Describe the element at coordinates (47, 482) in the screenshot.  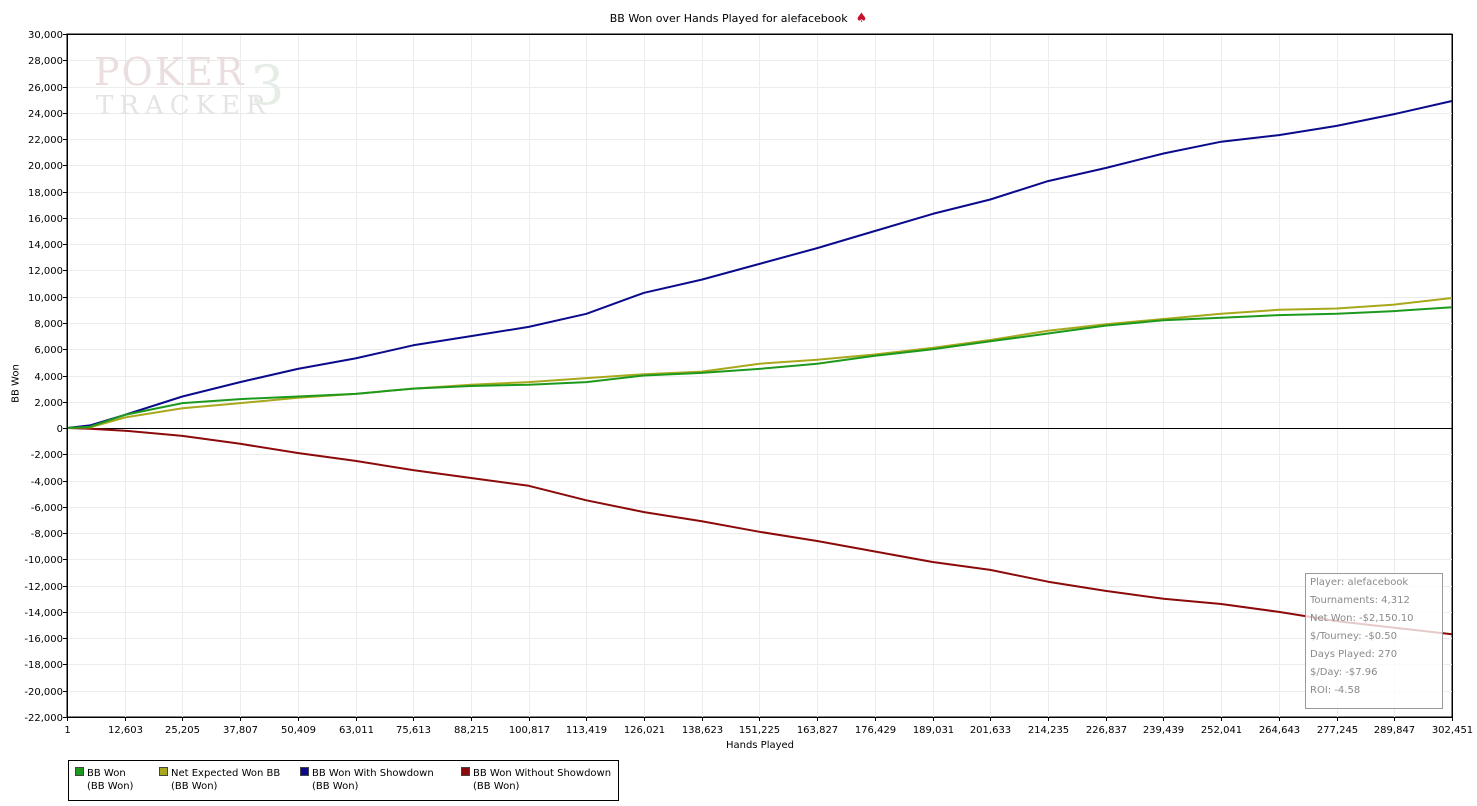
I see `y-tick-label: -4,000` at that location.